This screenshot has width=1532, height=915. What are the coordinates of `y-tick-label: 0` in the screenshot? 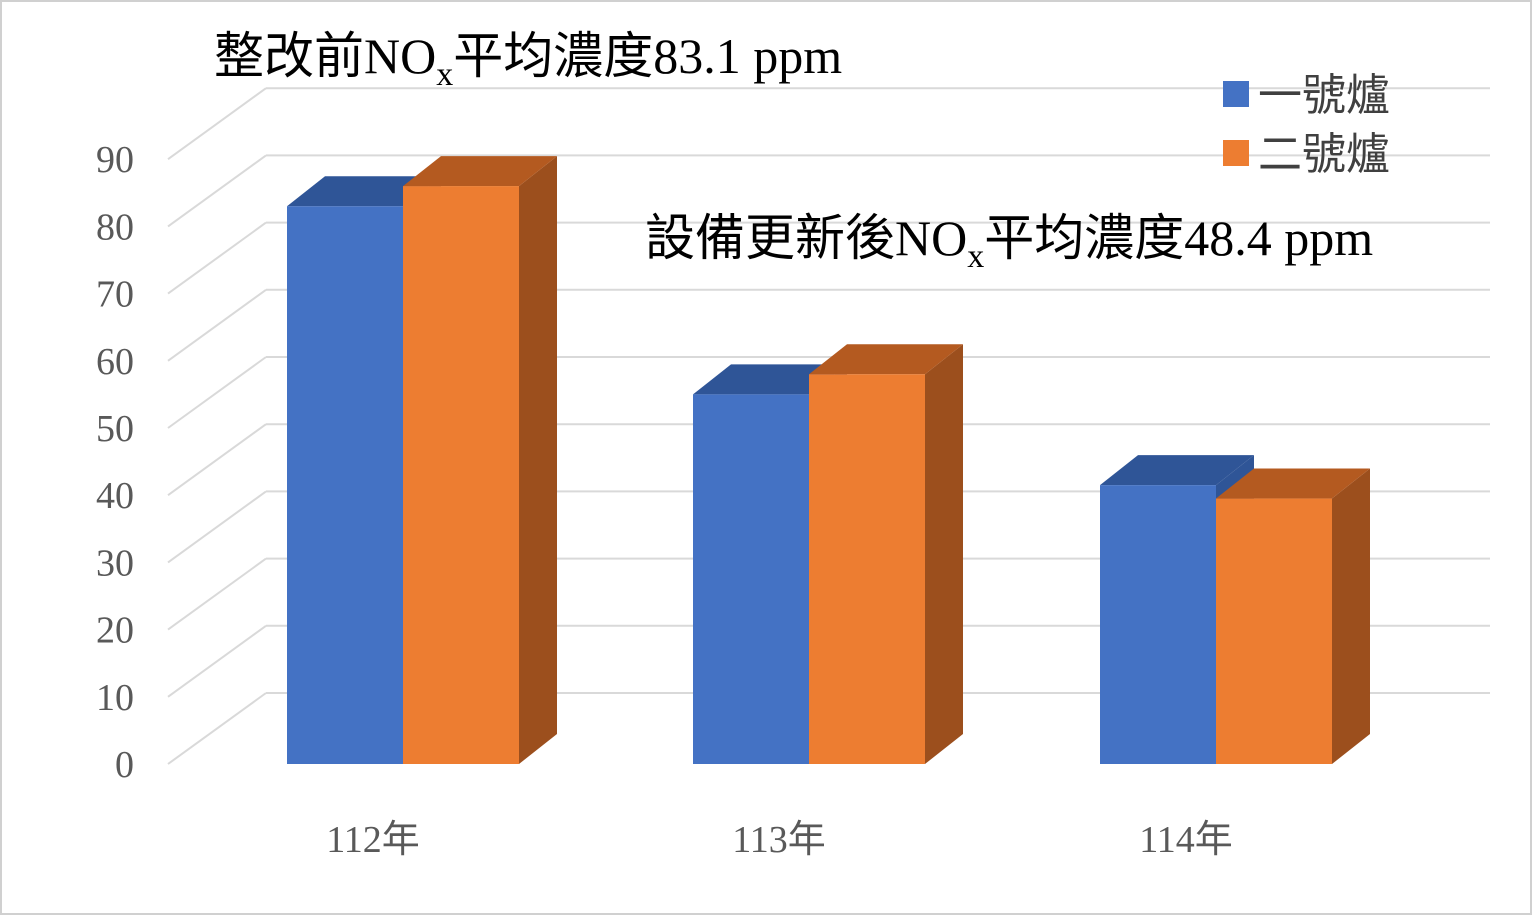 It's located at (124, 765).